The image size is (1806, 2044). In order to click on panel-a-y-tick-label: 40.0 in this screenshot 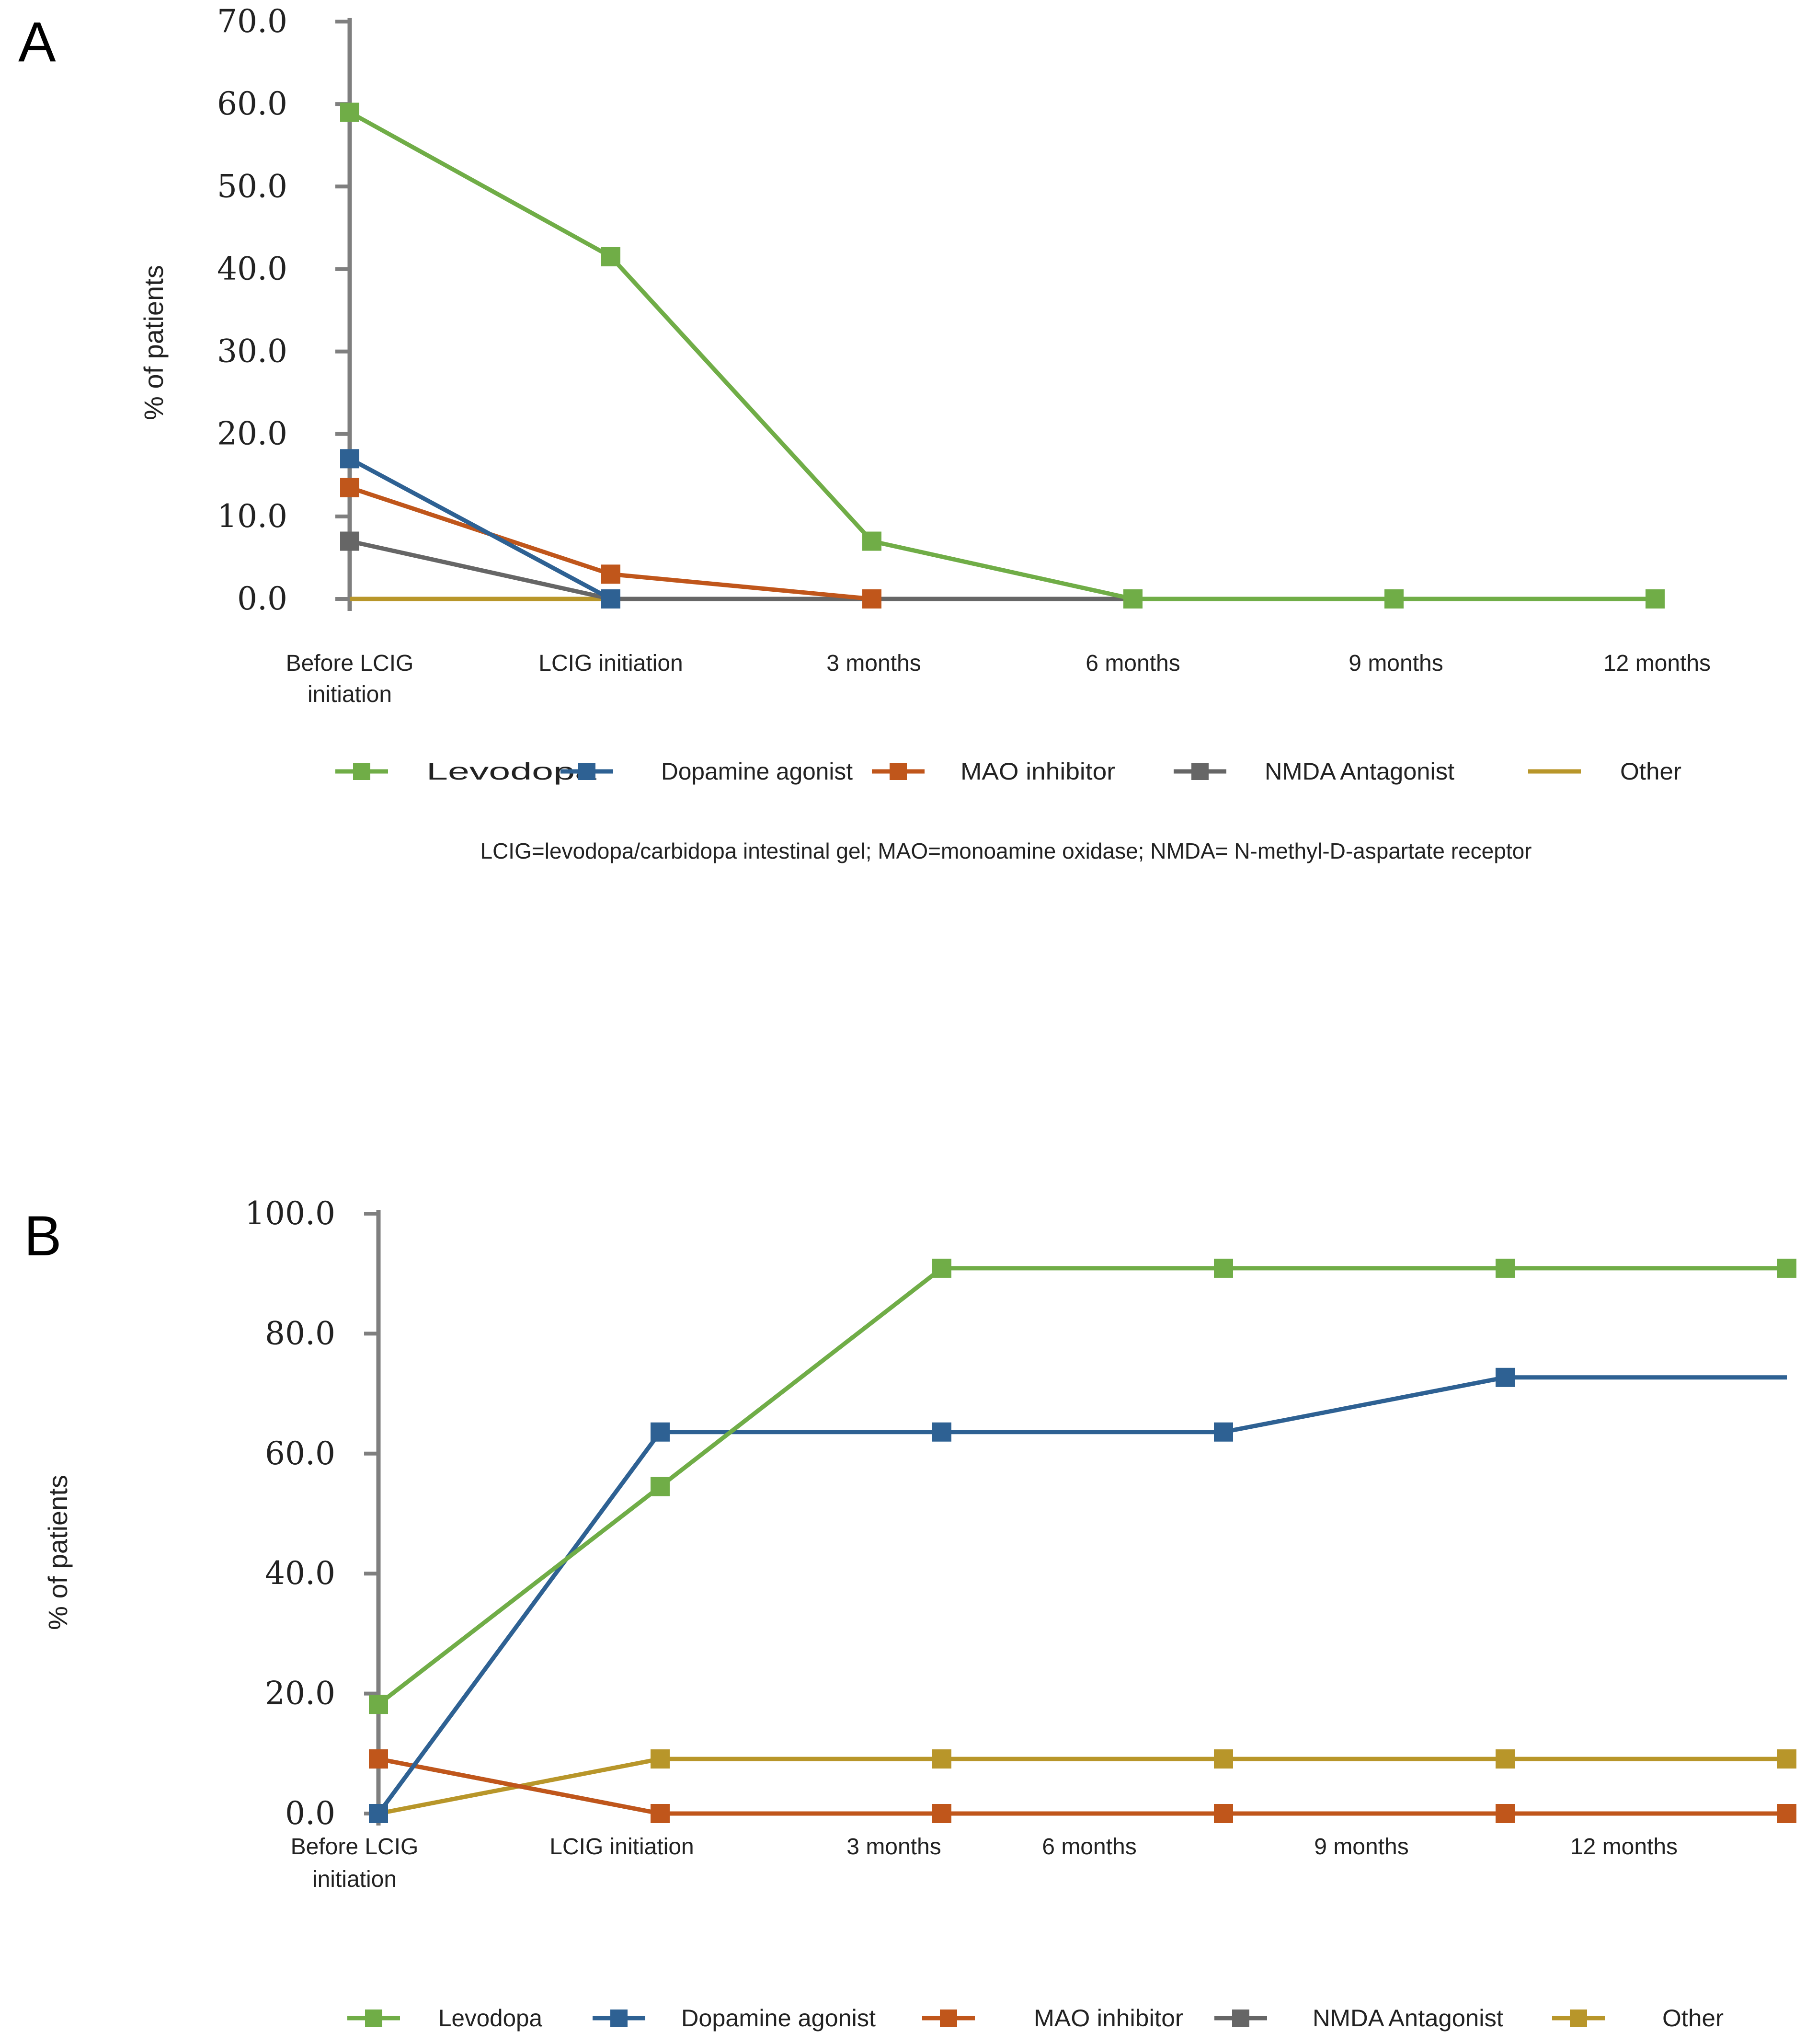, I will do `click(252, 268)`.